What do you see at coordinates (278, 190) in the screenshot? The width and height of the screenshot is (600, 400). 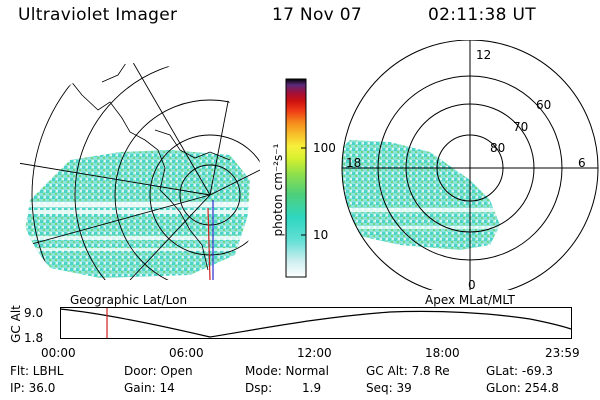 I see `colorbar-unit-label: photon cm⁻²s⁻¹` at bounding box center [278, 190].